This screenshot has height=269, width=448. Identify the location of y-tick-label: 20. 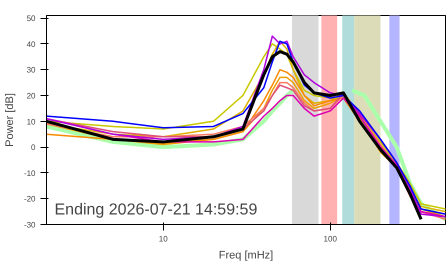
(31, 95).